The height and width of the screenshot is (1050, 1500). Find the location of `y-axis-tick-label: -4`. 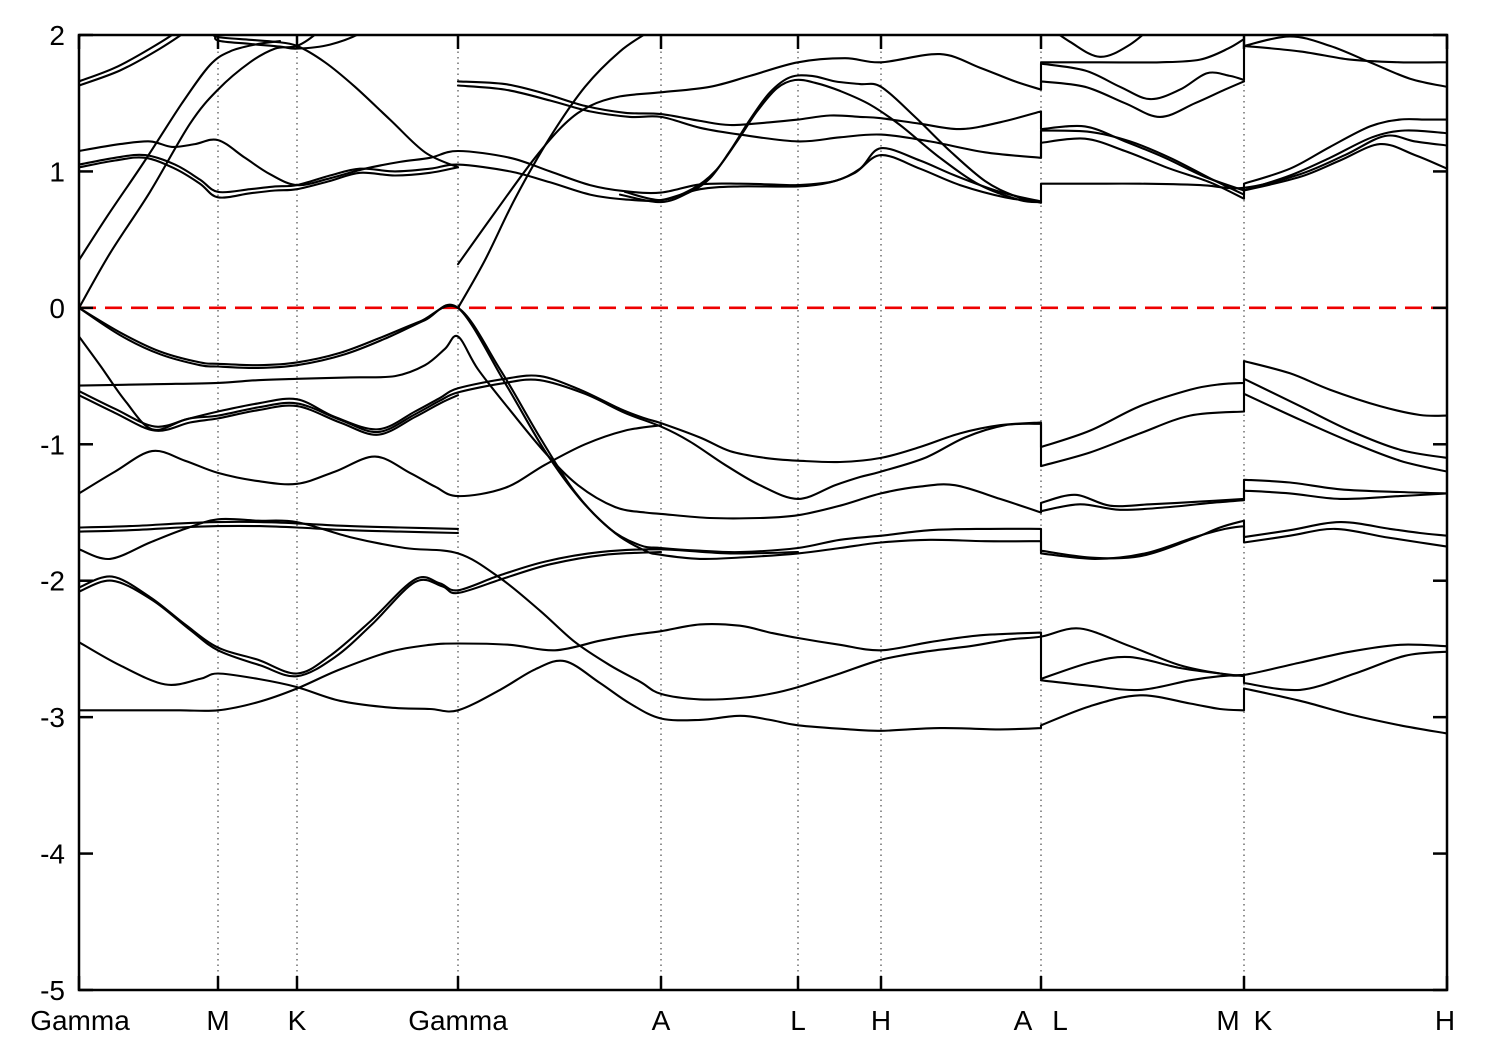

y-axis-tick-label: -4 is located at coordinates (52, 854).